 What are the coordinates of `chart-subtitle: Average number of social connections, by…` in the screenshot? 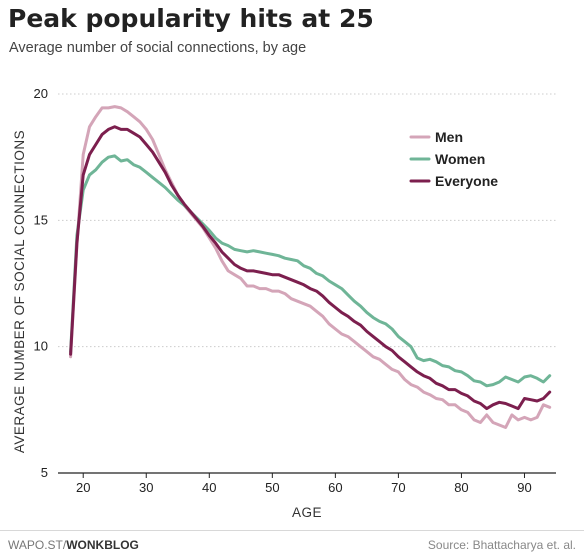 It's located at (158, 48).